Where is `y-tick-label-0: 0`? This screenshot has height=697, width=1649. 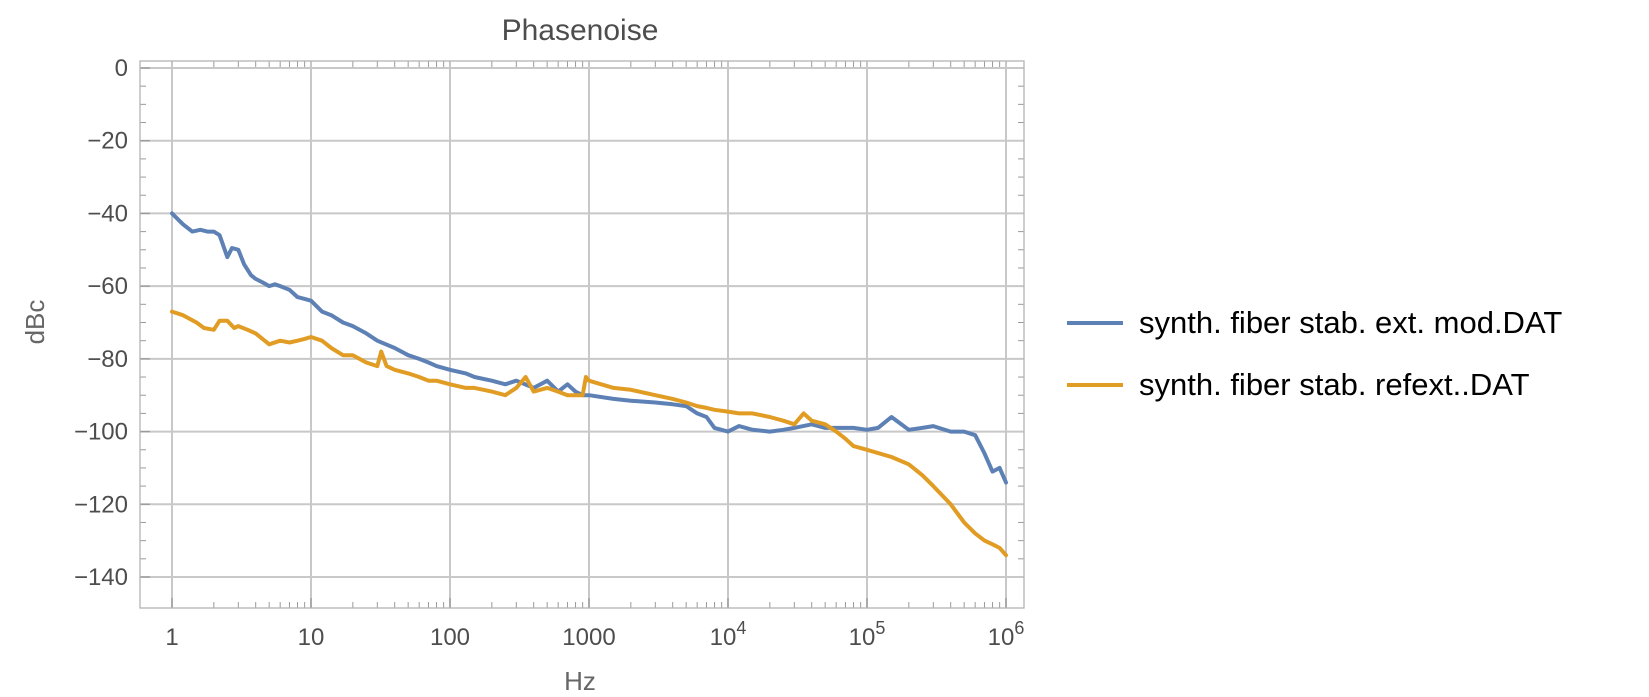 y-tick-label-0: 0 is located at coordinates (121, 68).